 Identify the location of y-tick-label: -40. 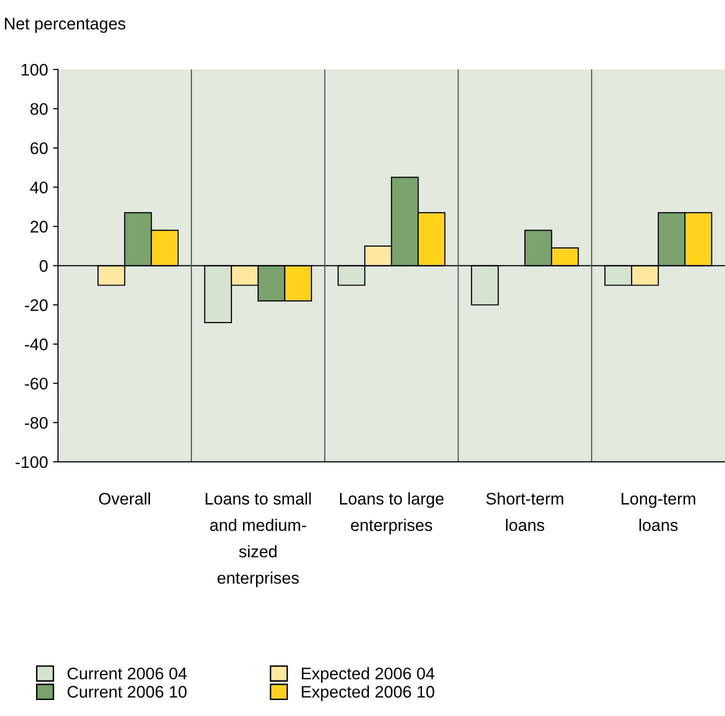
(36, 344).